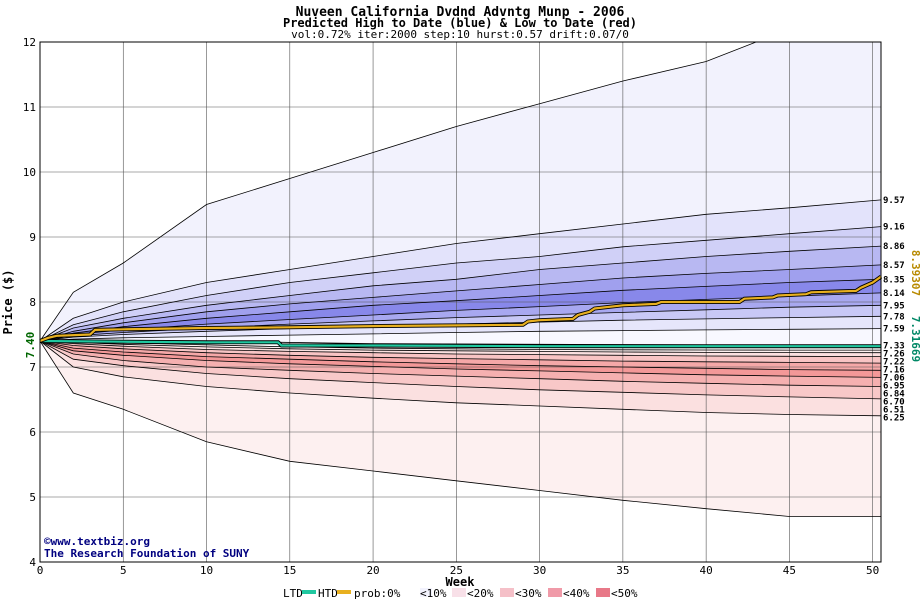 This screenshot has height=600, width=920. What do you see at coordinates (706, 570) in the screenshot?
I see `x-tick-label-40: 40` at bounding box center [706, 570].